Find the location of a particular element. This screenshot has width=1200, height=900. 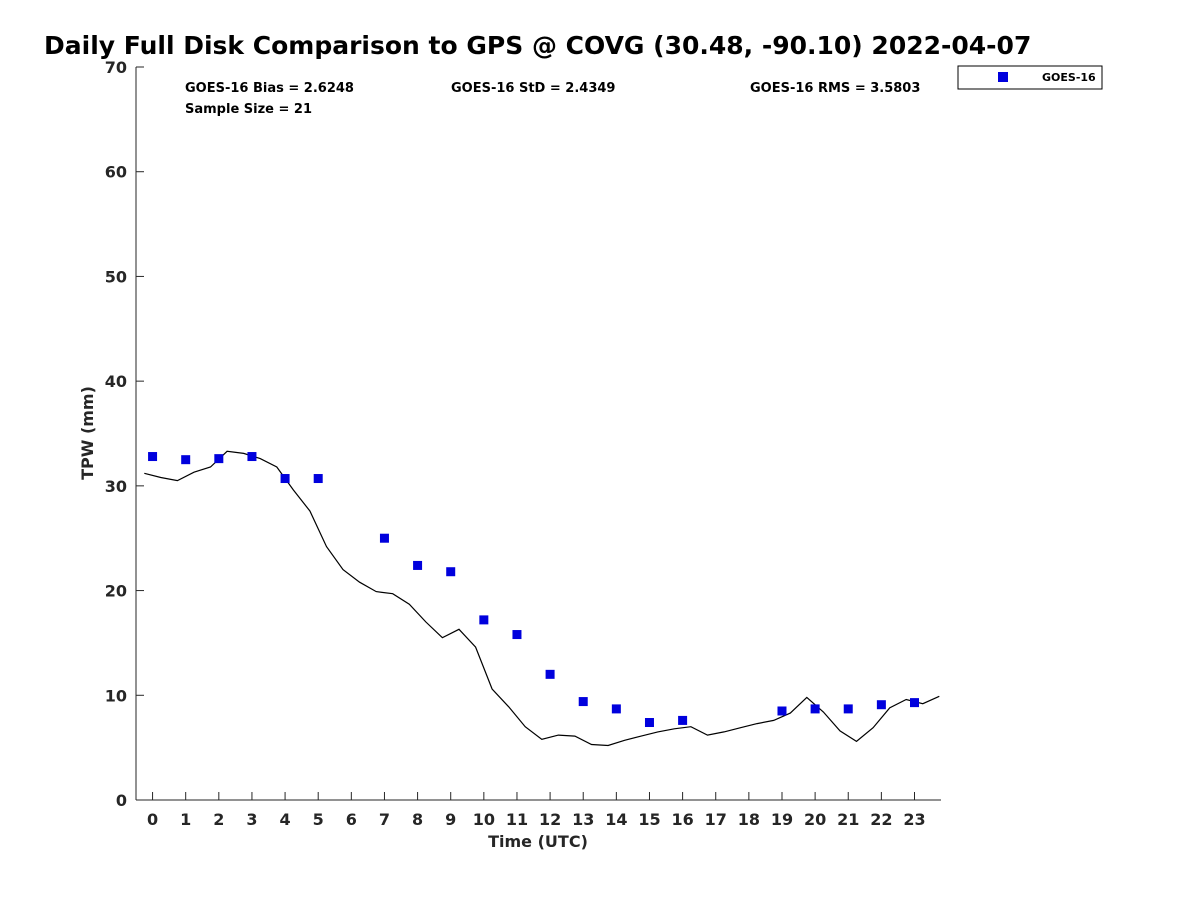

x-axis-label: Time (UTC) is located at coordinates (538, 841).